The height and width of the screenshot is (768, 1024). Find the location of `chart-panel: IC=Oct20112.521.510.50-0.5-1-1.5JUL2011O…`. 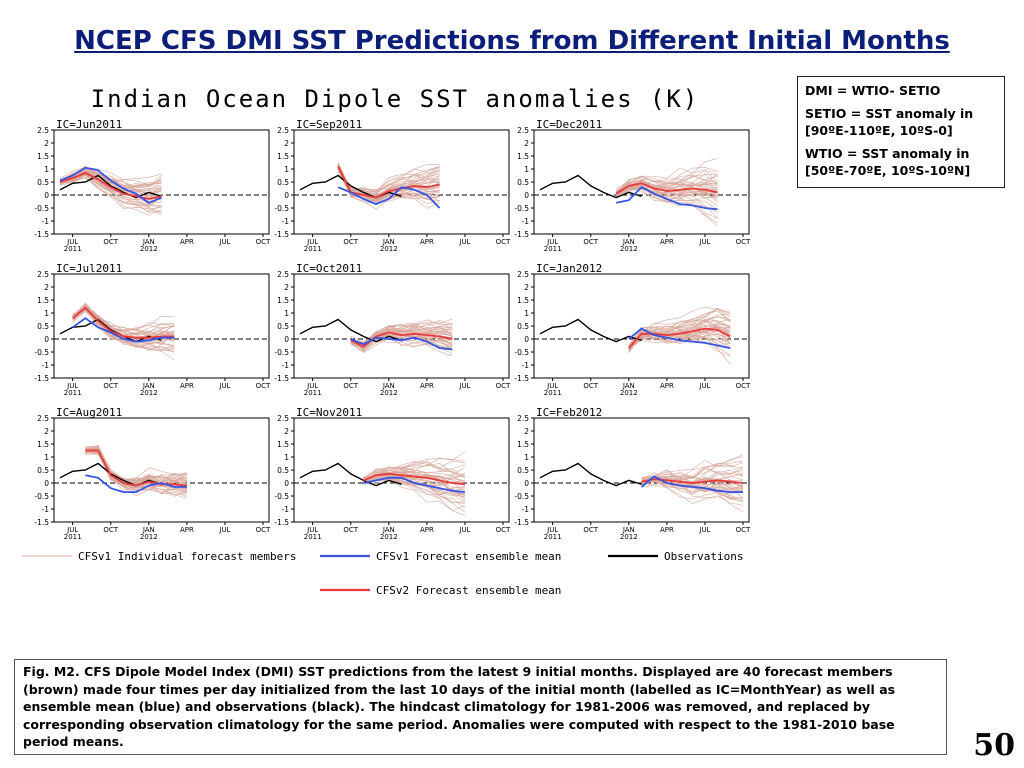

chart-panel: IC=Oct20112.521.510.50-0.5-1-1.5JUL2011O… is located at coordinates (392, 329).